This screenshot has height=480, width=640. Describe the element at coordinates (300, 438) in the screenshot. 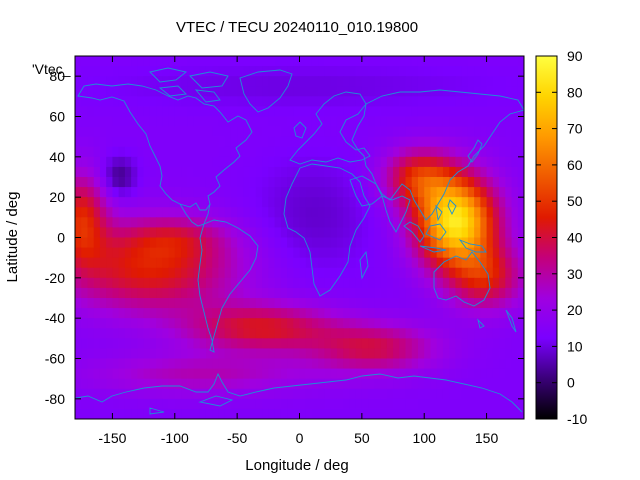

I see `x-tick-label: 0` at that location.